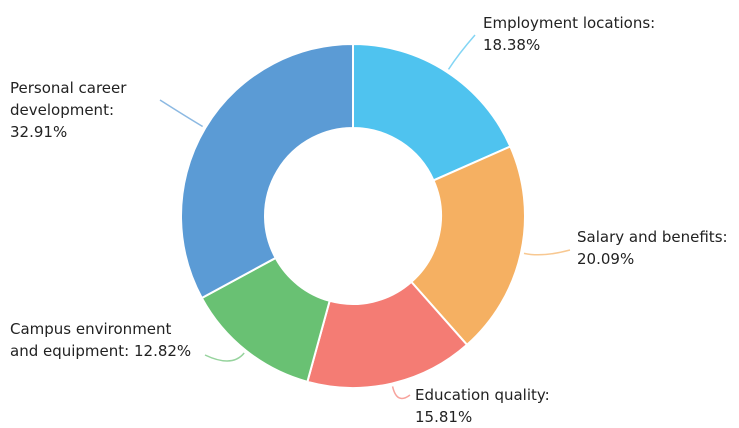 Image resolution: width=739 pixels, height=428 pixels. I want to click on data-label: Employment locations: 18.38%, so click(569, 34).